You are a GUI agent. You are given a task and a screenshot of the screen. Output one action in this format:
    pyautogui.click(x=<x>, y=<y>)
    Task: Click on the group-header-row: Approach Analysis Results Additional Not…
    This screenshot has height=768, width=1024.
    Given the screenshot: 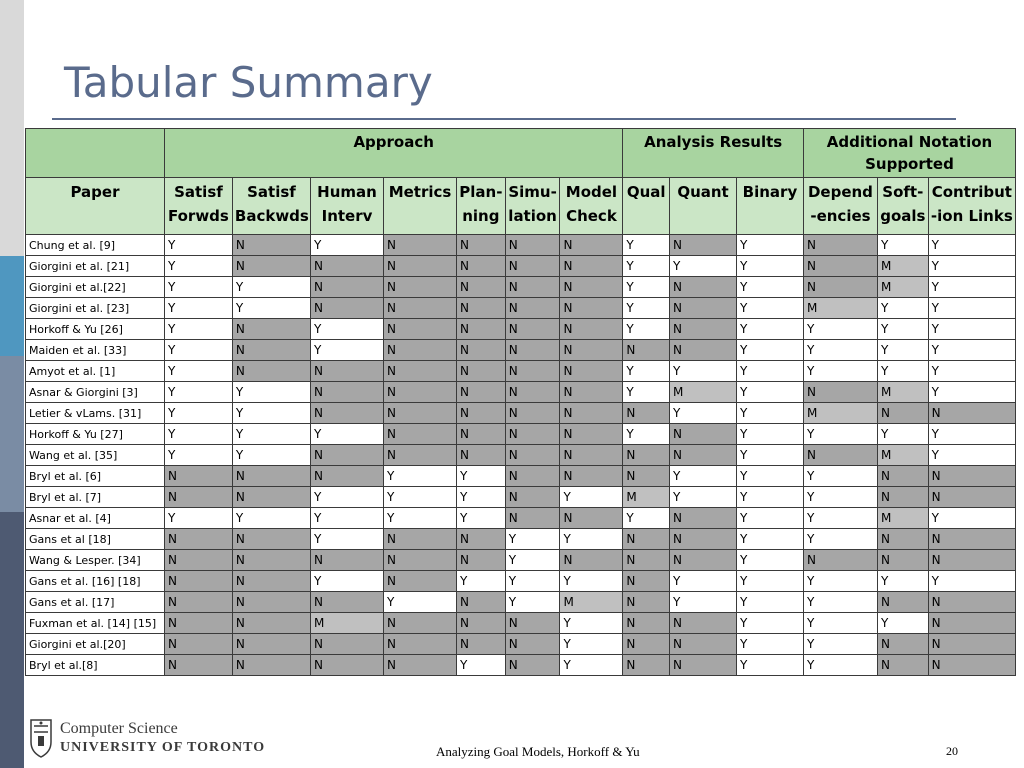 What is the action you would take?
    pyautogui.click(x=521, y=153)
    